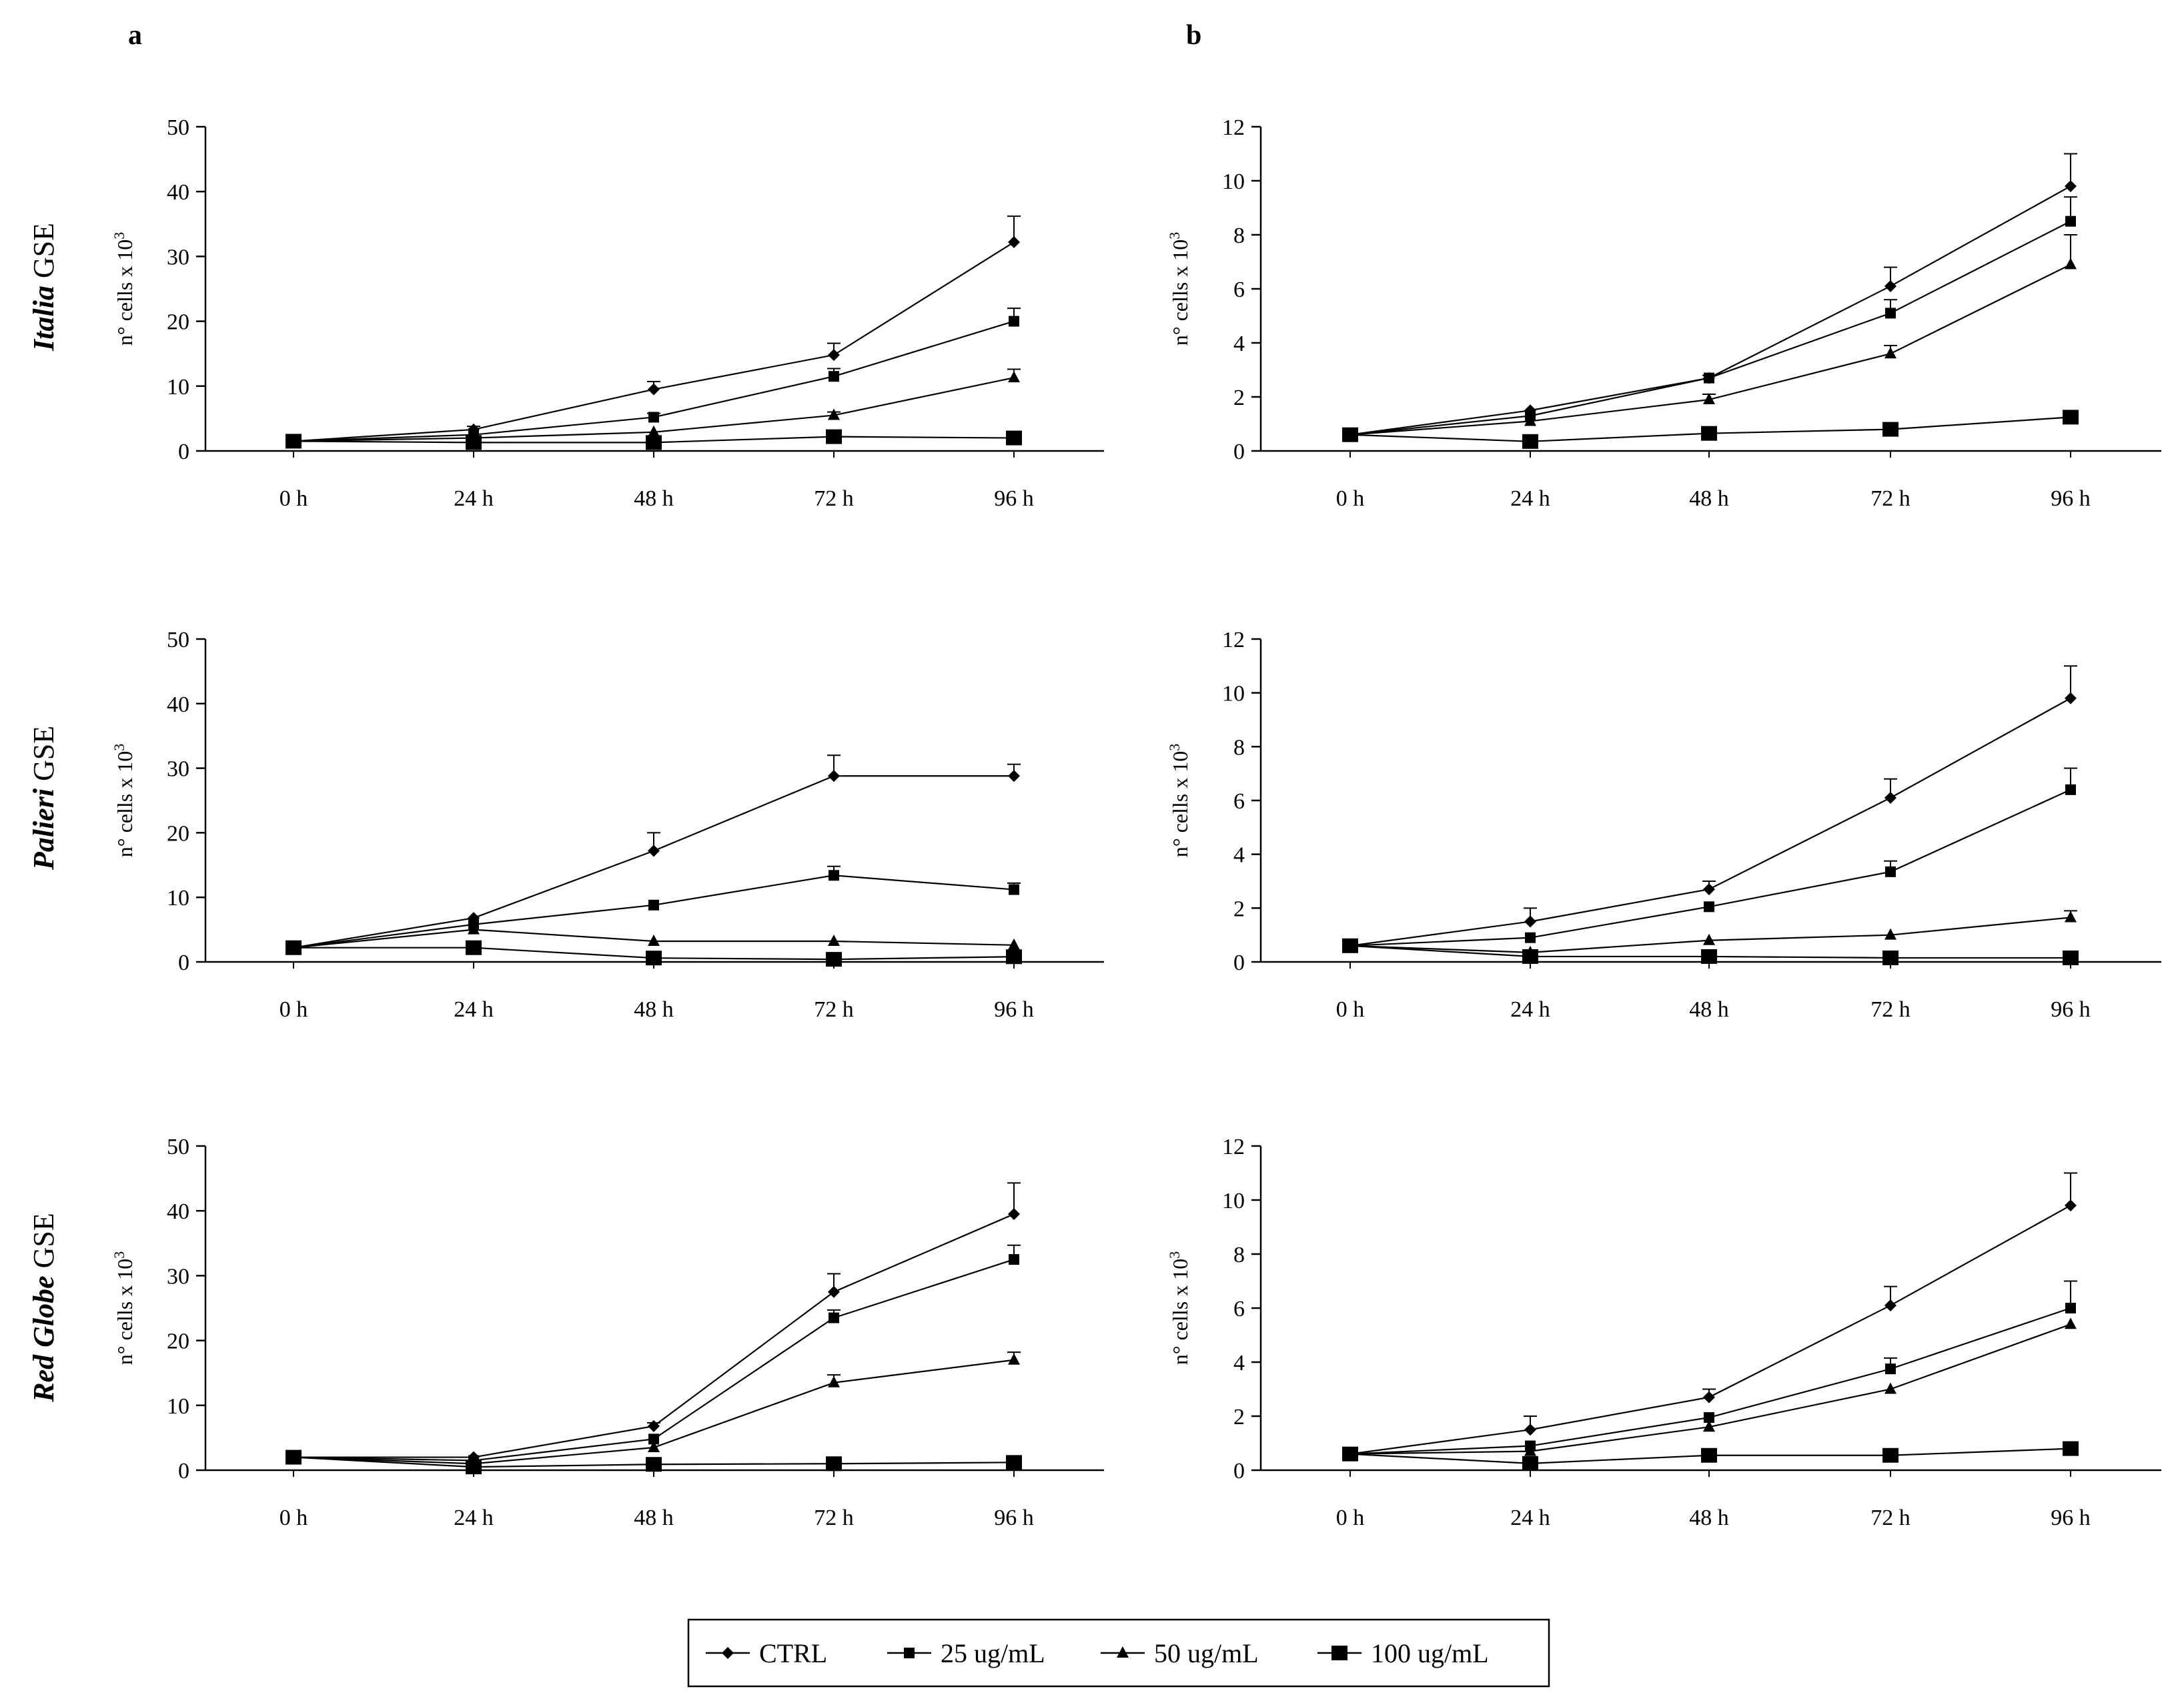 This screenshot has height=1705, width=2184. I want to click on legend: CTRL 25 ug/mL 50 ug/mL 100 ug/mL, so click(1118, 1653).